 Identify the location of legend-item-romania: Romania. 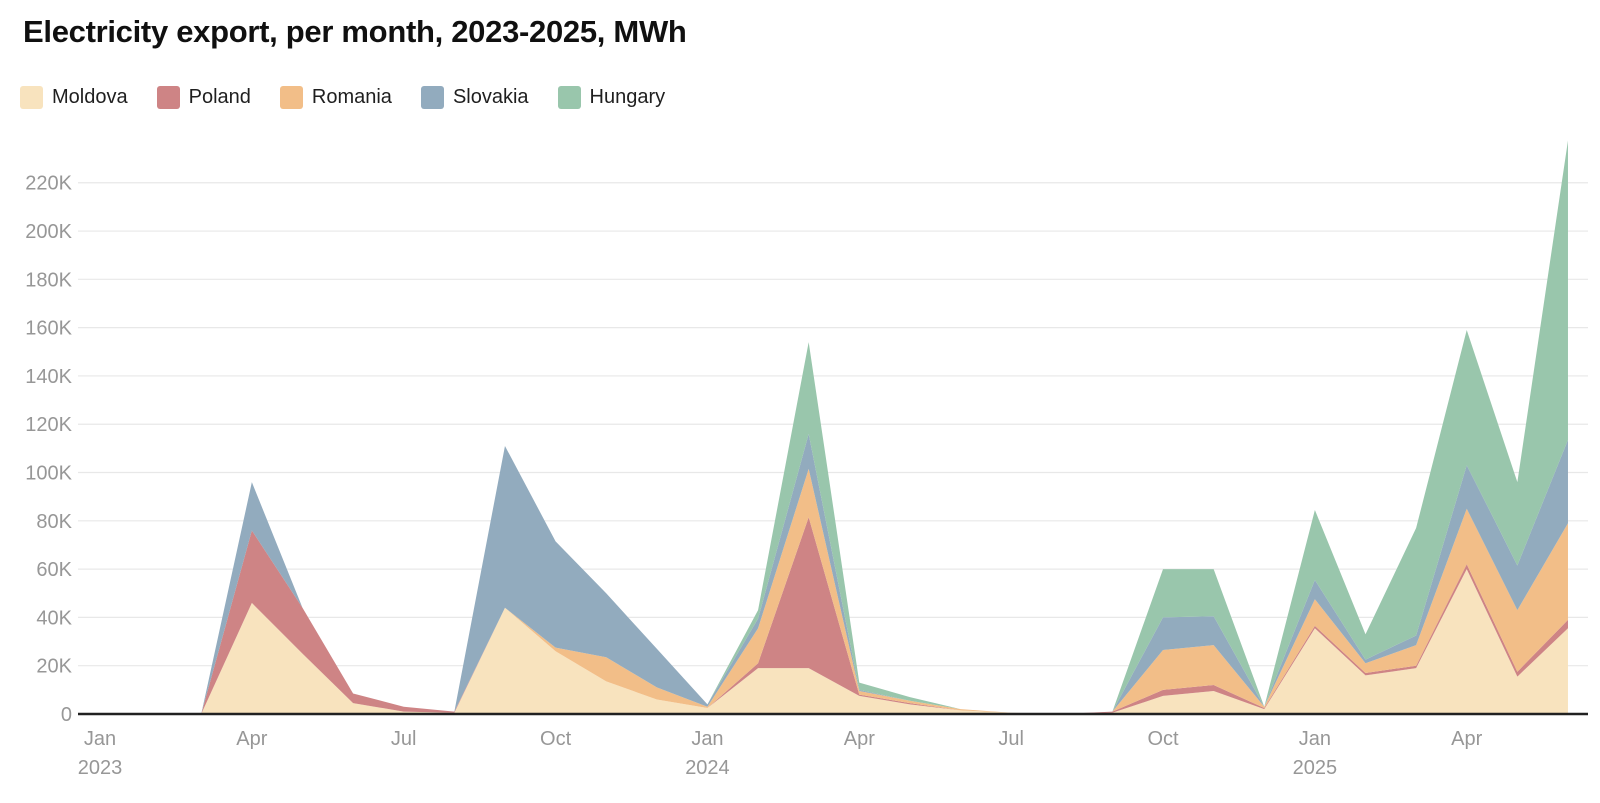
(335, 97).